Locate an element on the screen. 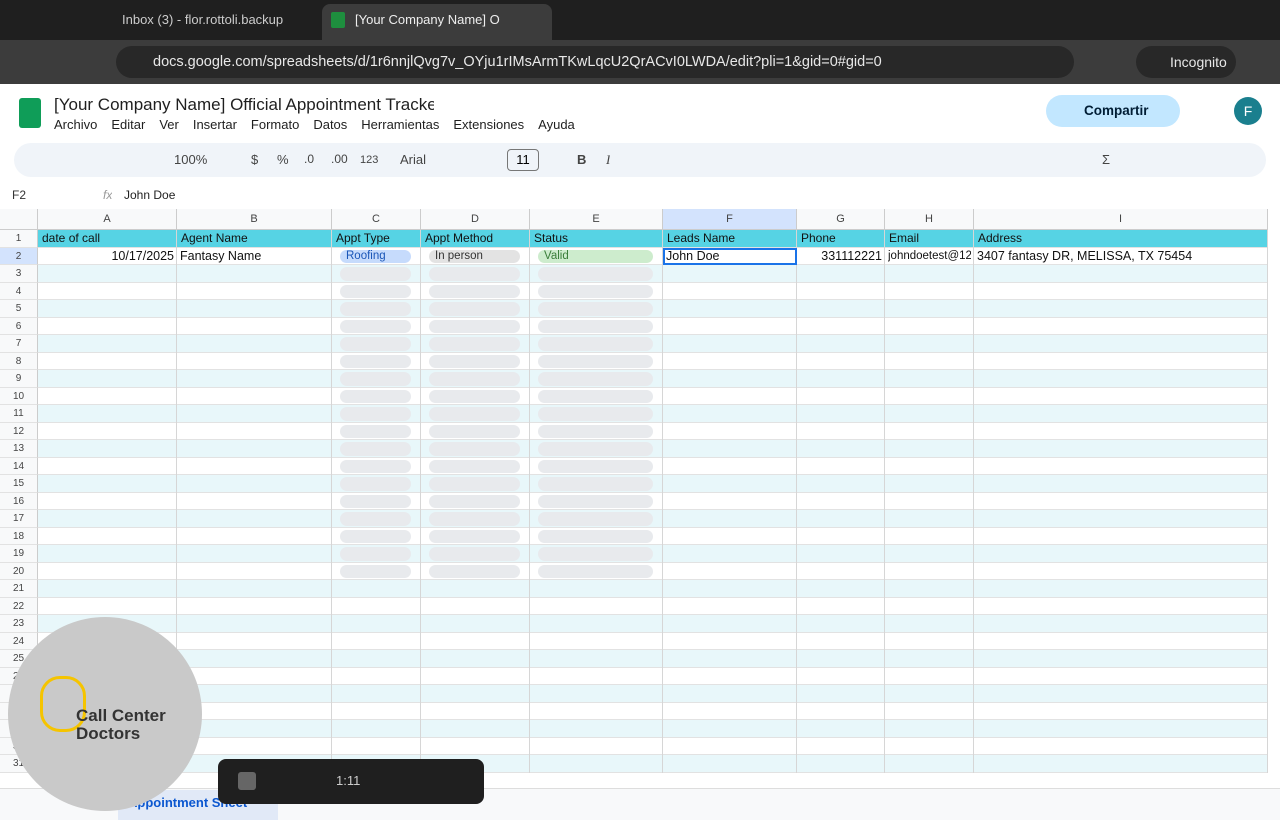 This screenshot has height=820, width=1280. header-cell: Address is located at coordinates (1000, 238).